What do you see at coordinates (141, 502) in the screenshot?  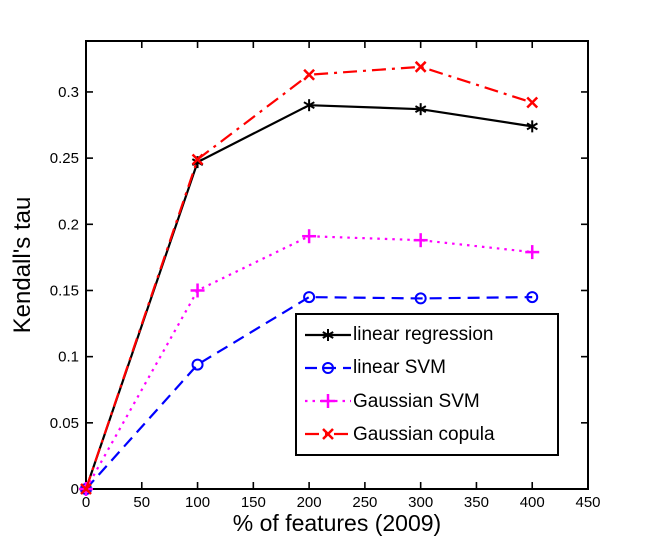 I see `x-tick-label: 50` at bounding box center [141, 502].